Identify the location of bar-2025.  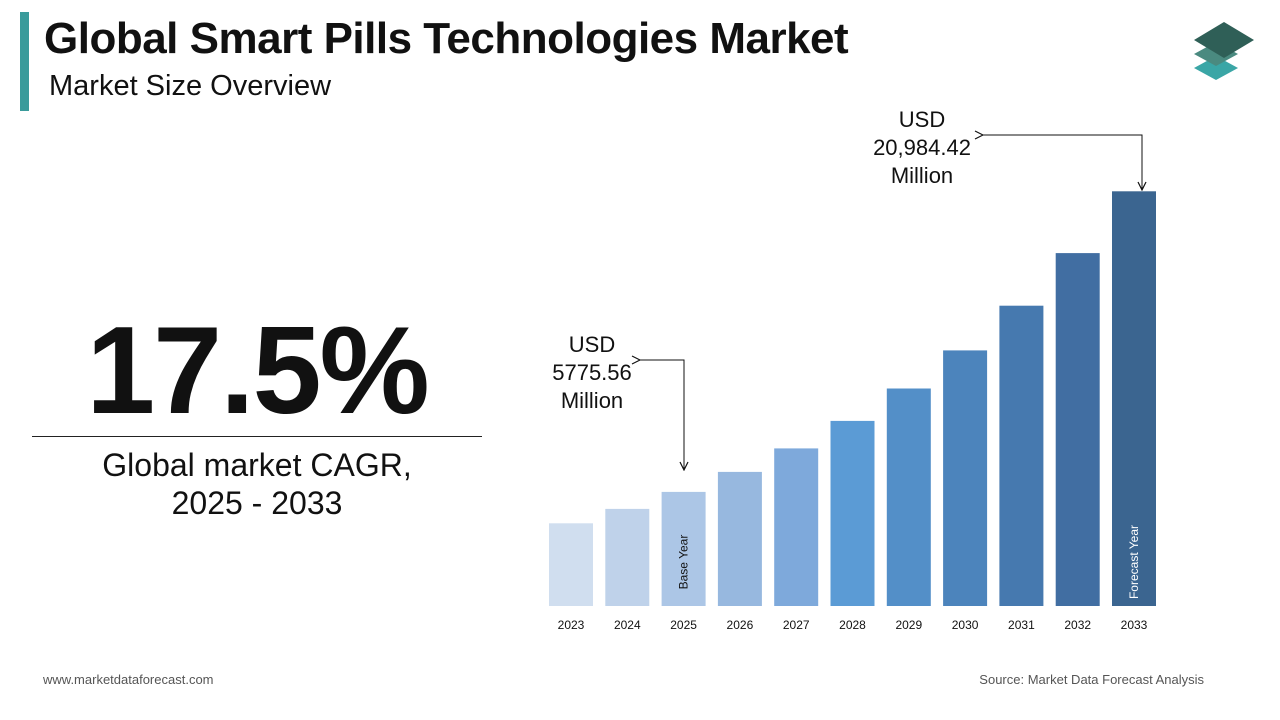
(683, 548).